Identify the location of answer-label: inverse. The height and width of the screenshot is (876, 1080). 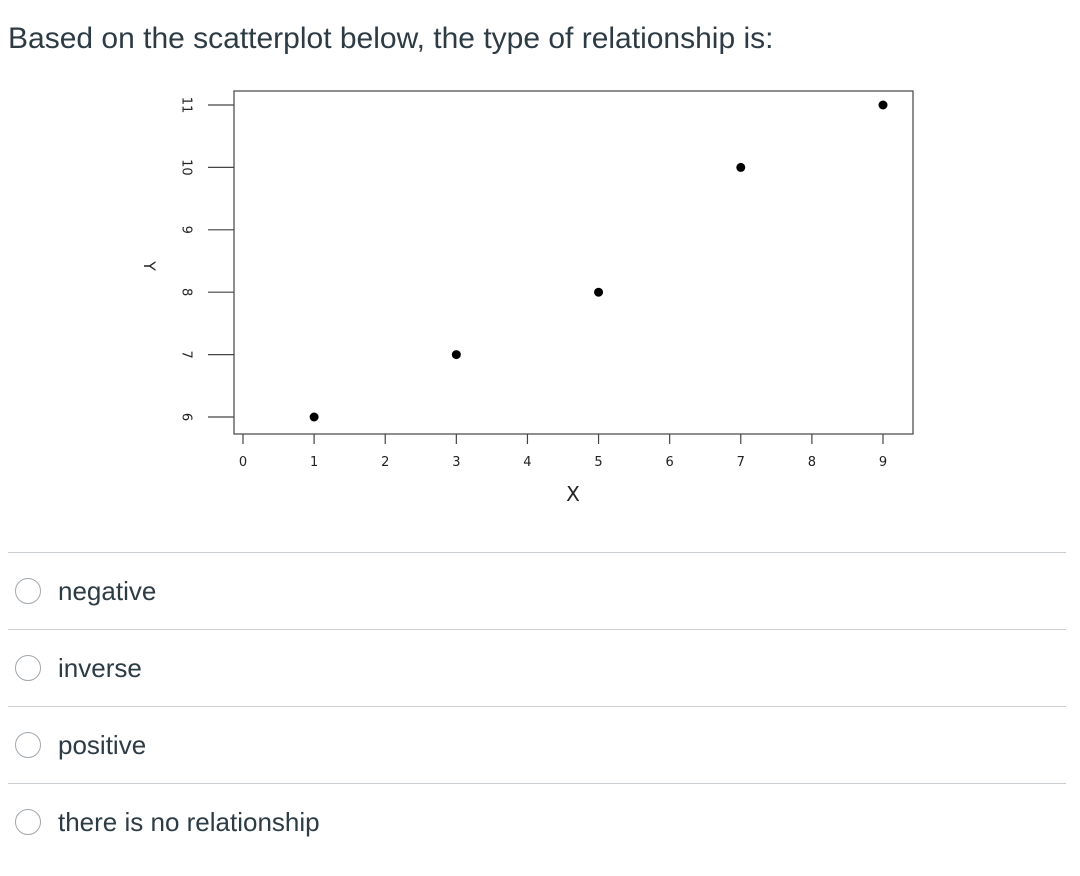
(100, 667).